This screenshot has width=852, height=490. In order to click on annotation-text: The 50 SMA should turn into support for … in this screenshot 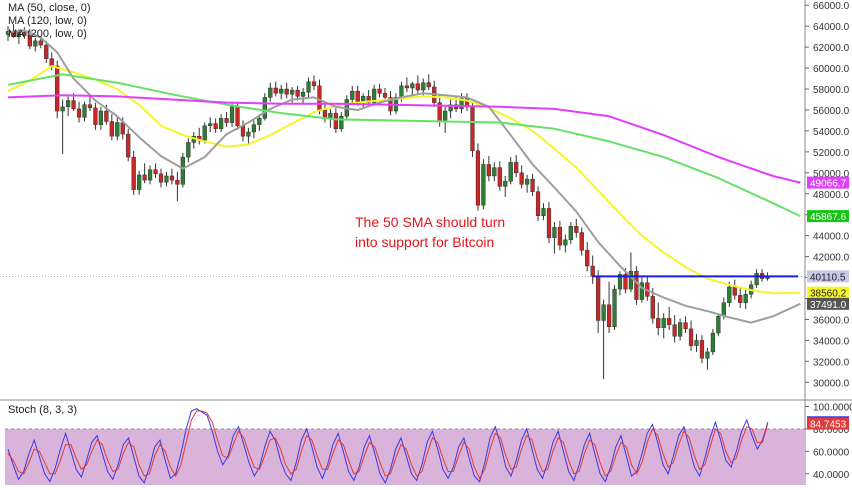, I will do `click(455, 232)`.